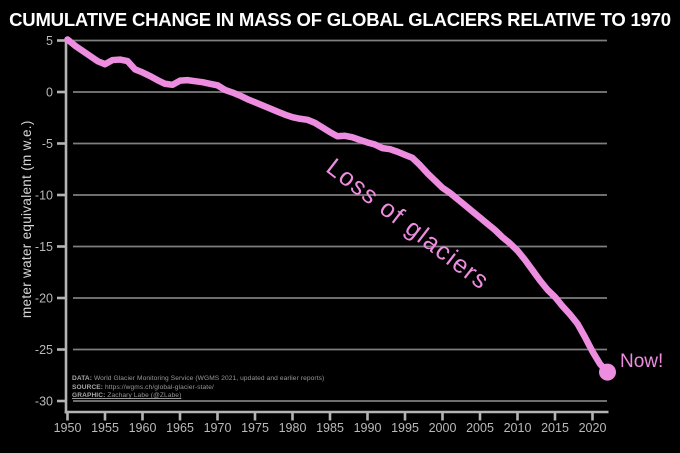  What do you see at coordinates (607, 372) in the screenshot?
I see `now-endpoint-dot` at bounding box center [607, 372].